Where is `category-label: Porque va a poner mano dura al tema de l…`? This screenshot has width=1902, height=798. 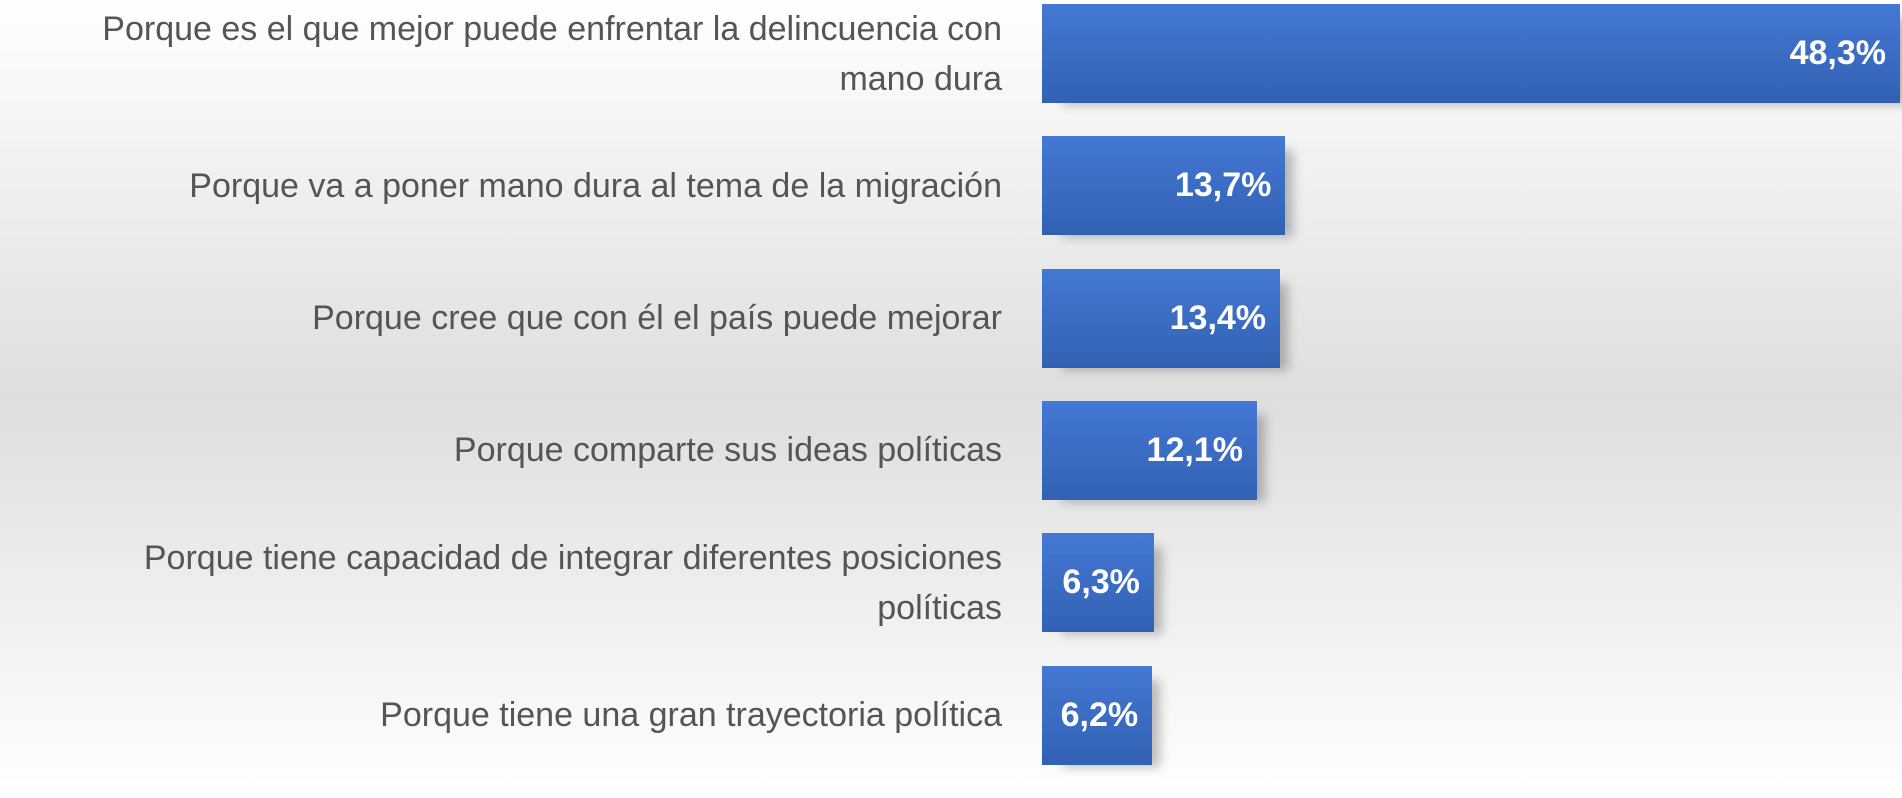 category-label: Porque va a poner mano dura al tema de l… is located at coordinates (595, 185).